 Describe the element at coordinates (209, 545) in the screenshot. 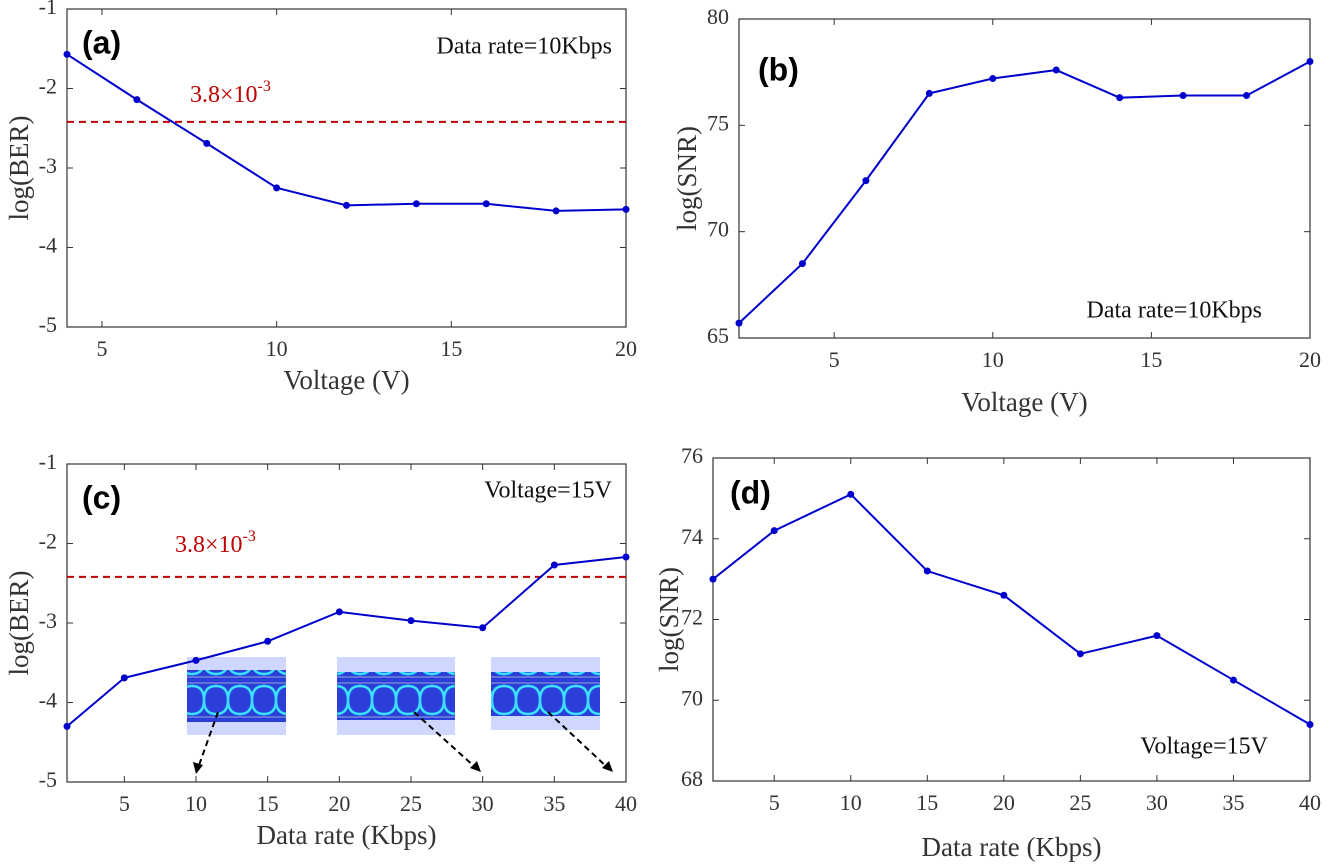

I see `threshold-label-base: 3.8×10` at that location.